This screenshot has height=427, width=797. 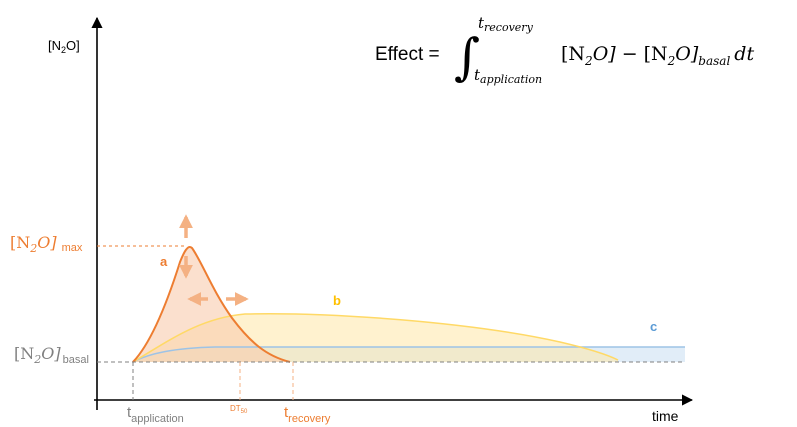 What do you see at coordinates (239, 409) in the screenshot?
I see `dt50-label: DT50` at bounding box center [239, 409].